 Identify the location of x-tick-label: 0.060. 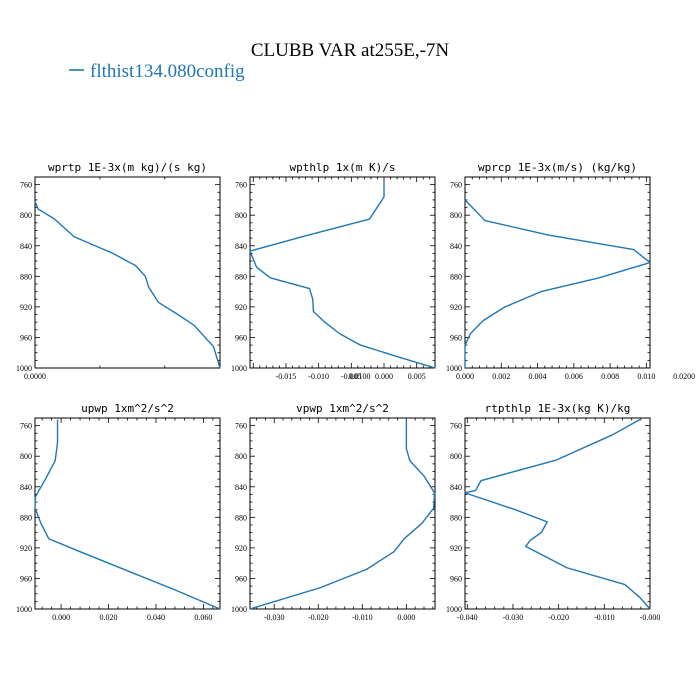
(203, 617).